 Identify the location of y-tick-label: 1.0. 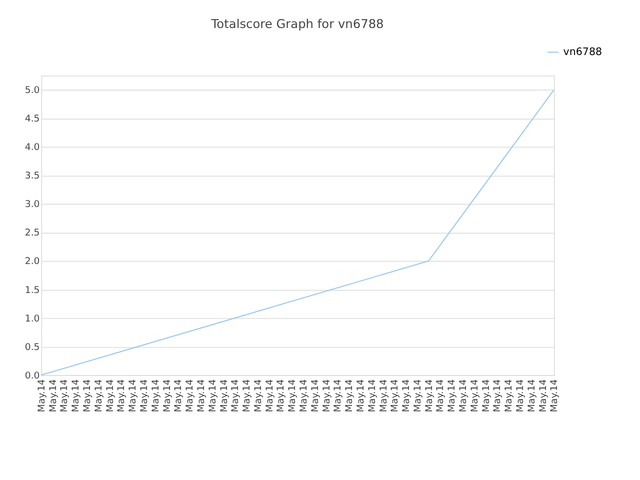
(32, 318).